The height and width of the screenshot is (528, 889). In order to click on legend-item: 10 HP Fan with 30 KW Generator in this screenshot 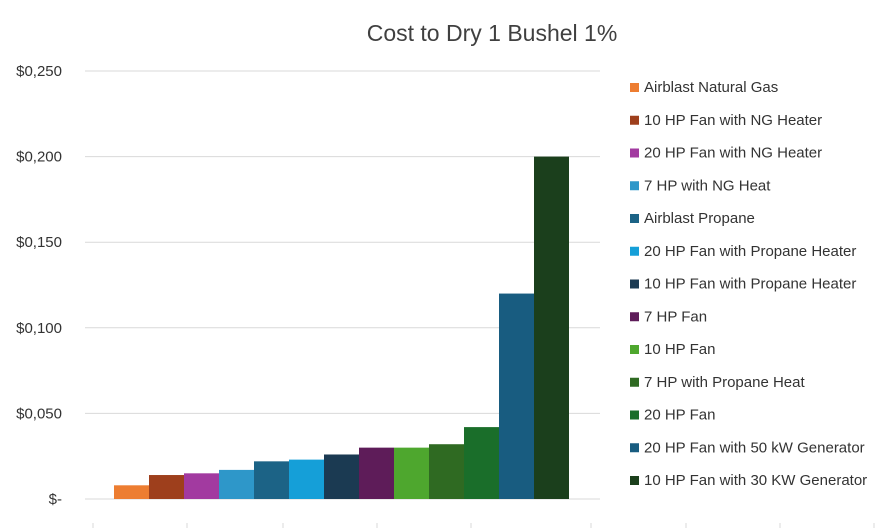, I will do `click(748, 480)`.